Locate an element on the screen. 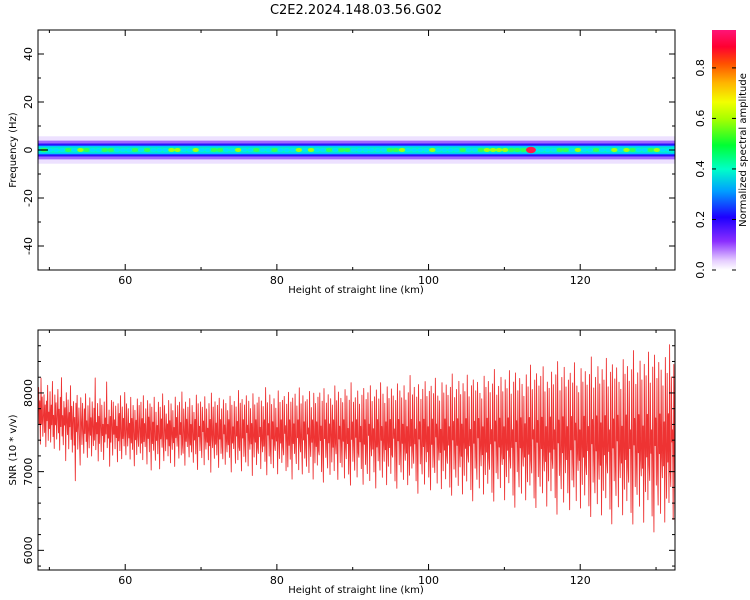 This screenshot has width=750, height=600. snr-y-tick-label: 7000 is located at coordinates (28, 472).